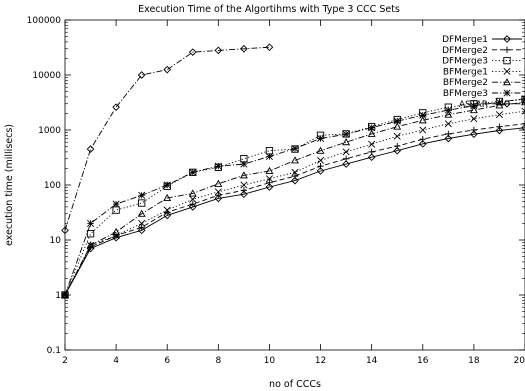 This screenshot has width=525, height=391. I want to click on y-axis-label: execution time (millisecs), so click(9, 185).